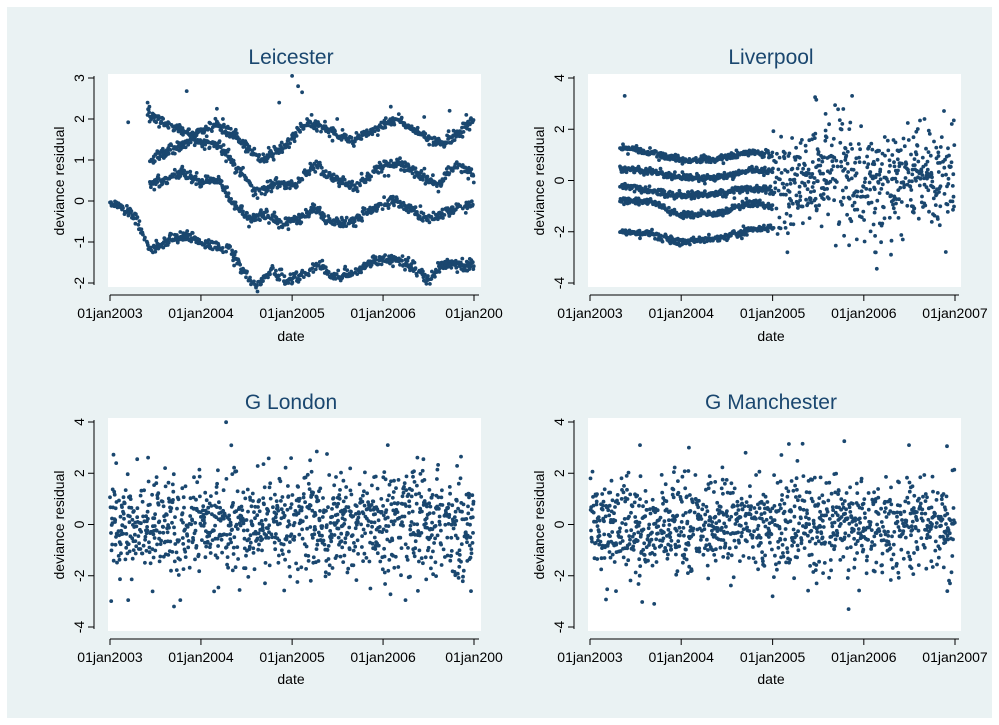 The height and width of the screenshot is (725, 999). Describe the element at coordinates (79, 160) in the screenshot. I see `y-tick-label: 1` at that location.